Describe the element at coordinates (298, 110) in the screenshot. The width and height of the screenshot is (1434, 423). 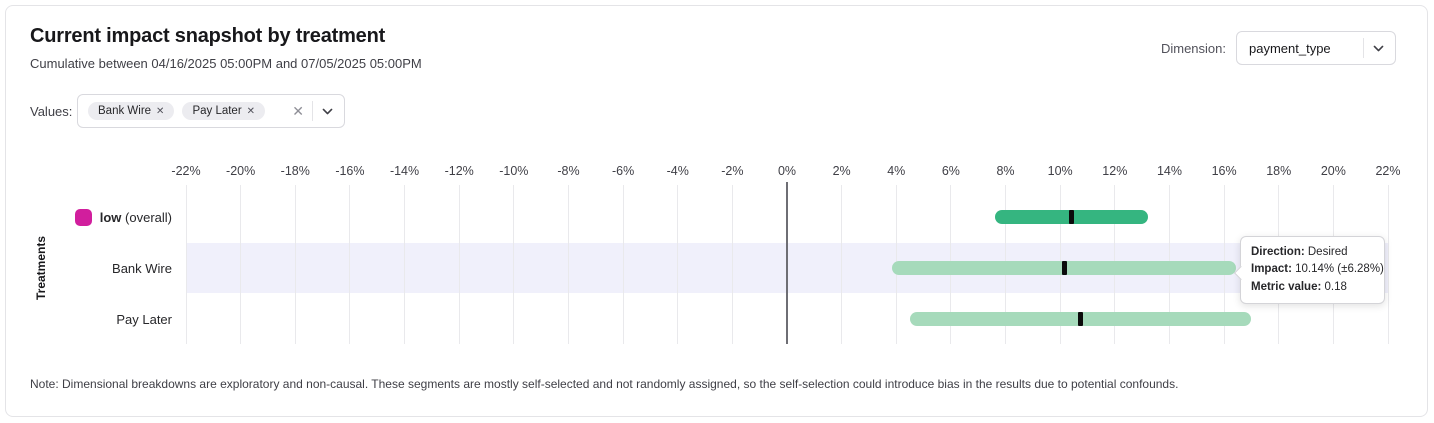
I see `clear-all-icon: ✕` at that location.